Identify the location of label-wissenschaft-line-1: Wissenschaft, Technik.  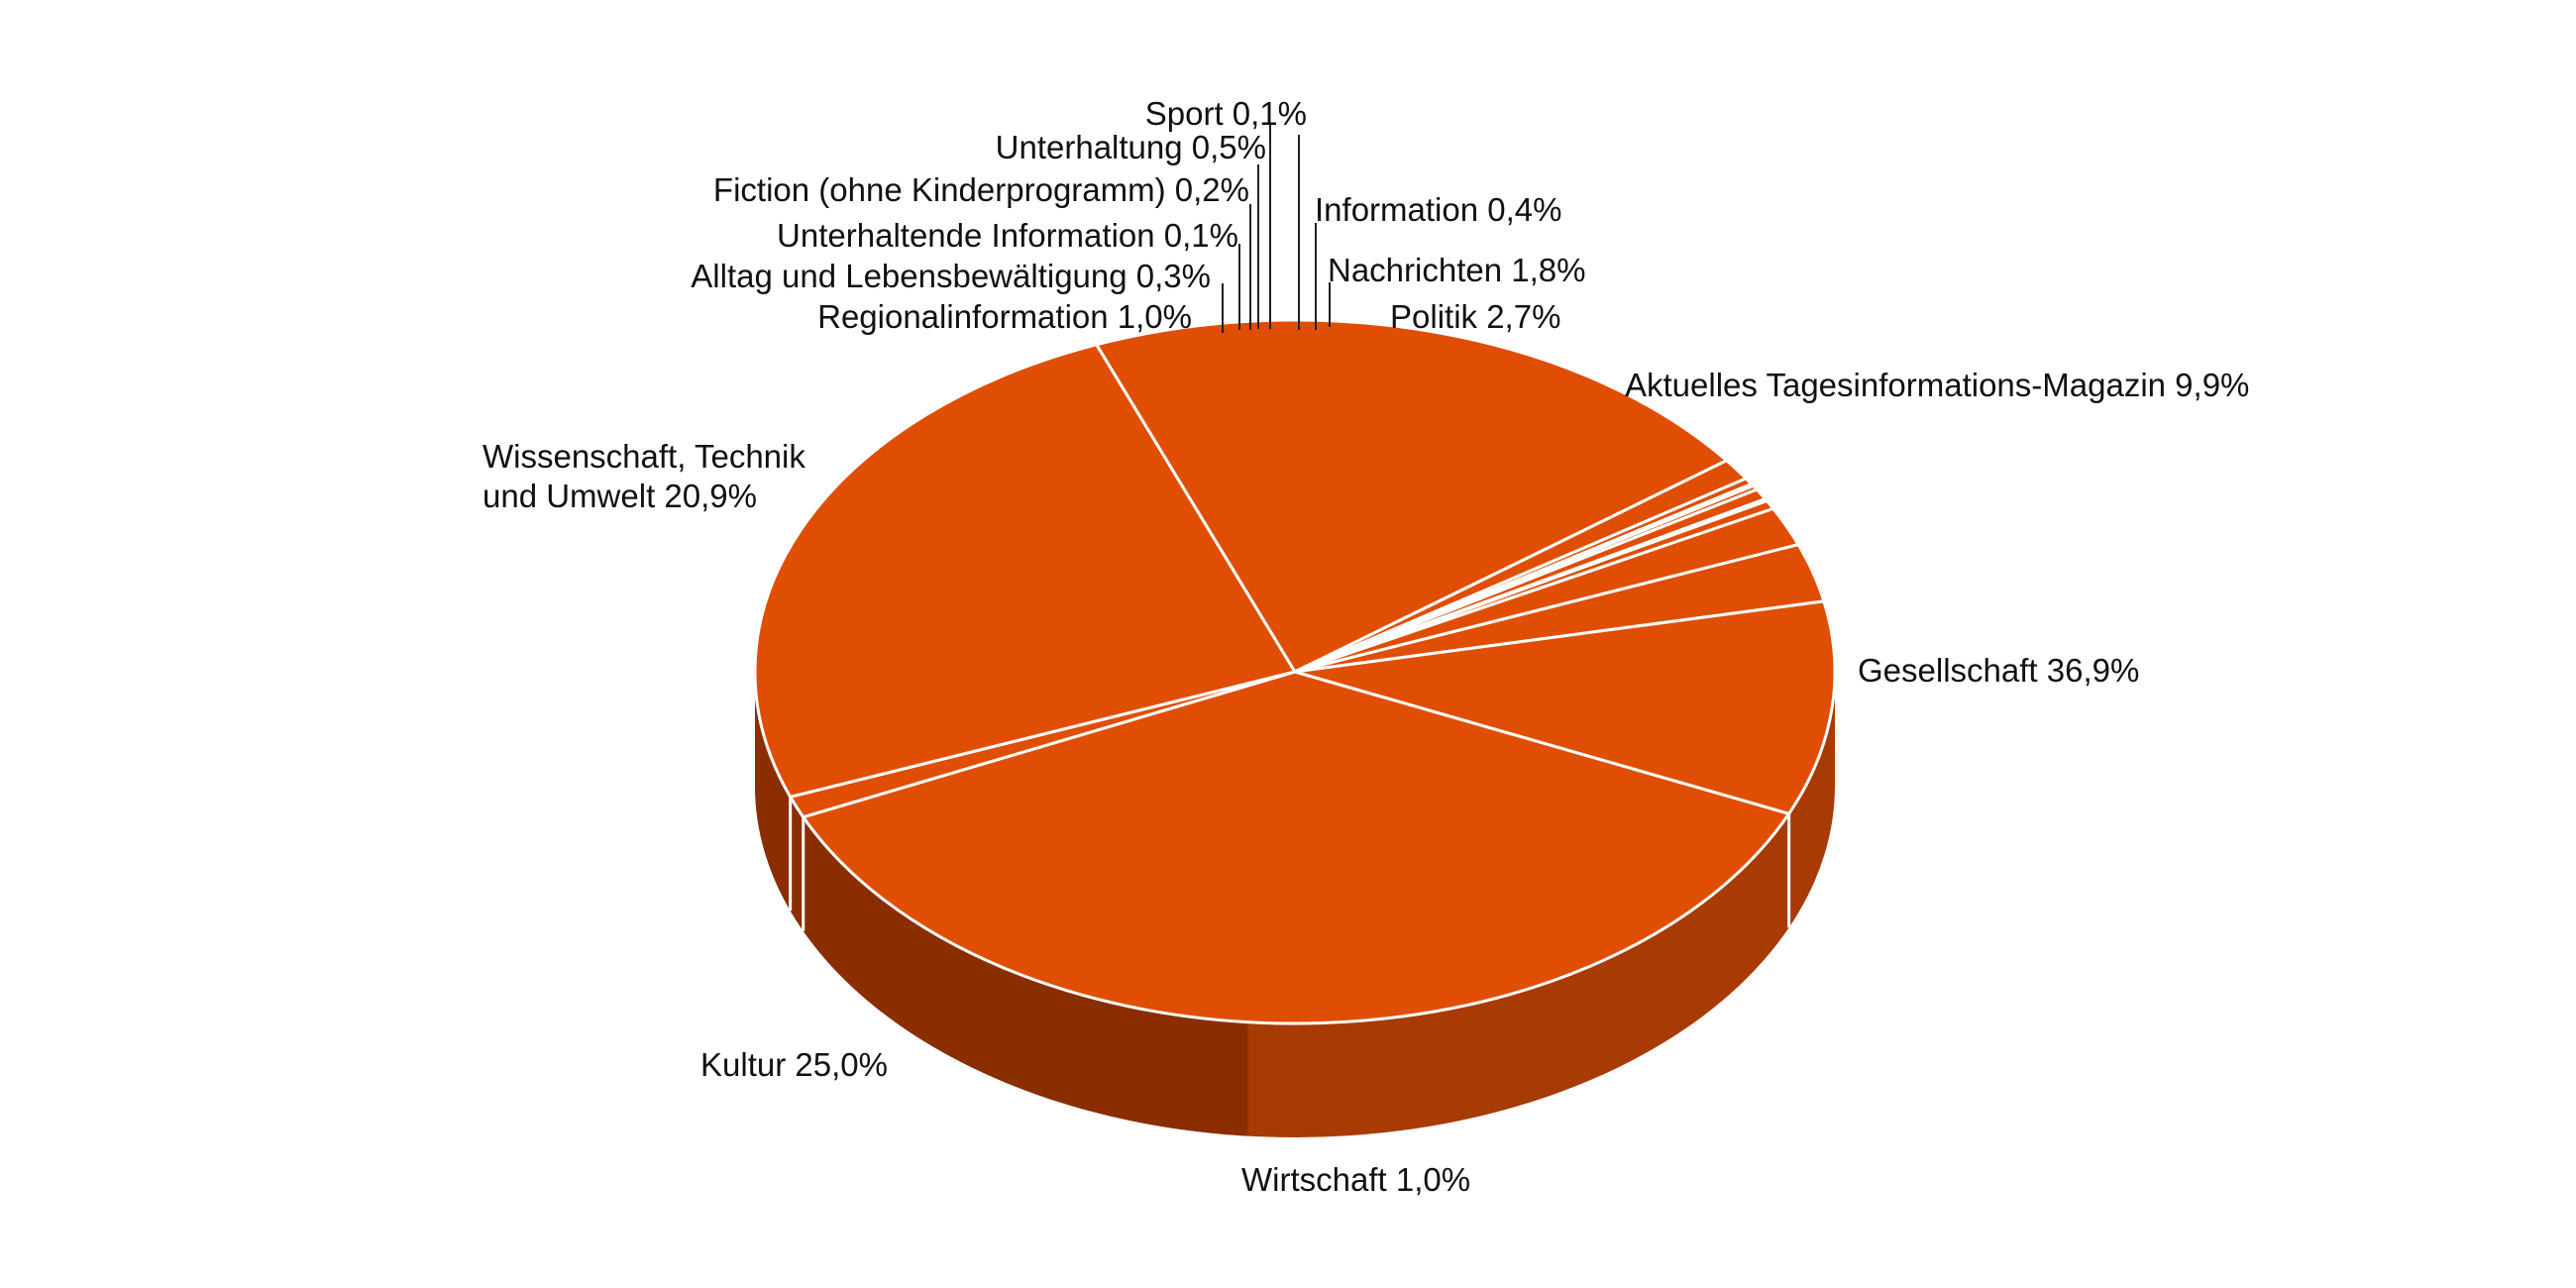
(644, 456).